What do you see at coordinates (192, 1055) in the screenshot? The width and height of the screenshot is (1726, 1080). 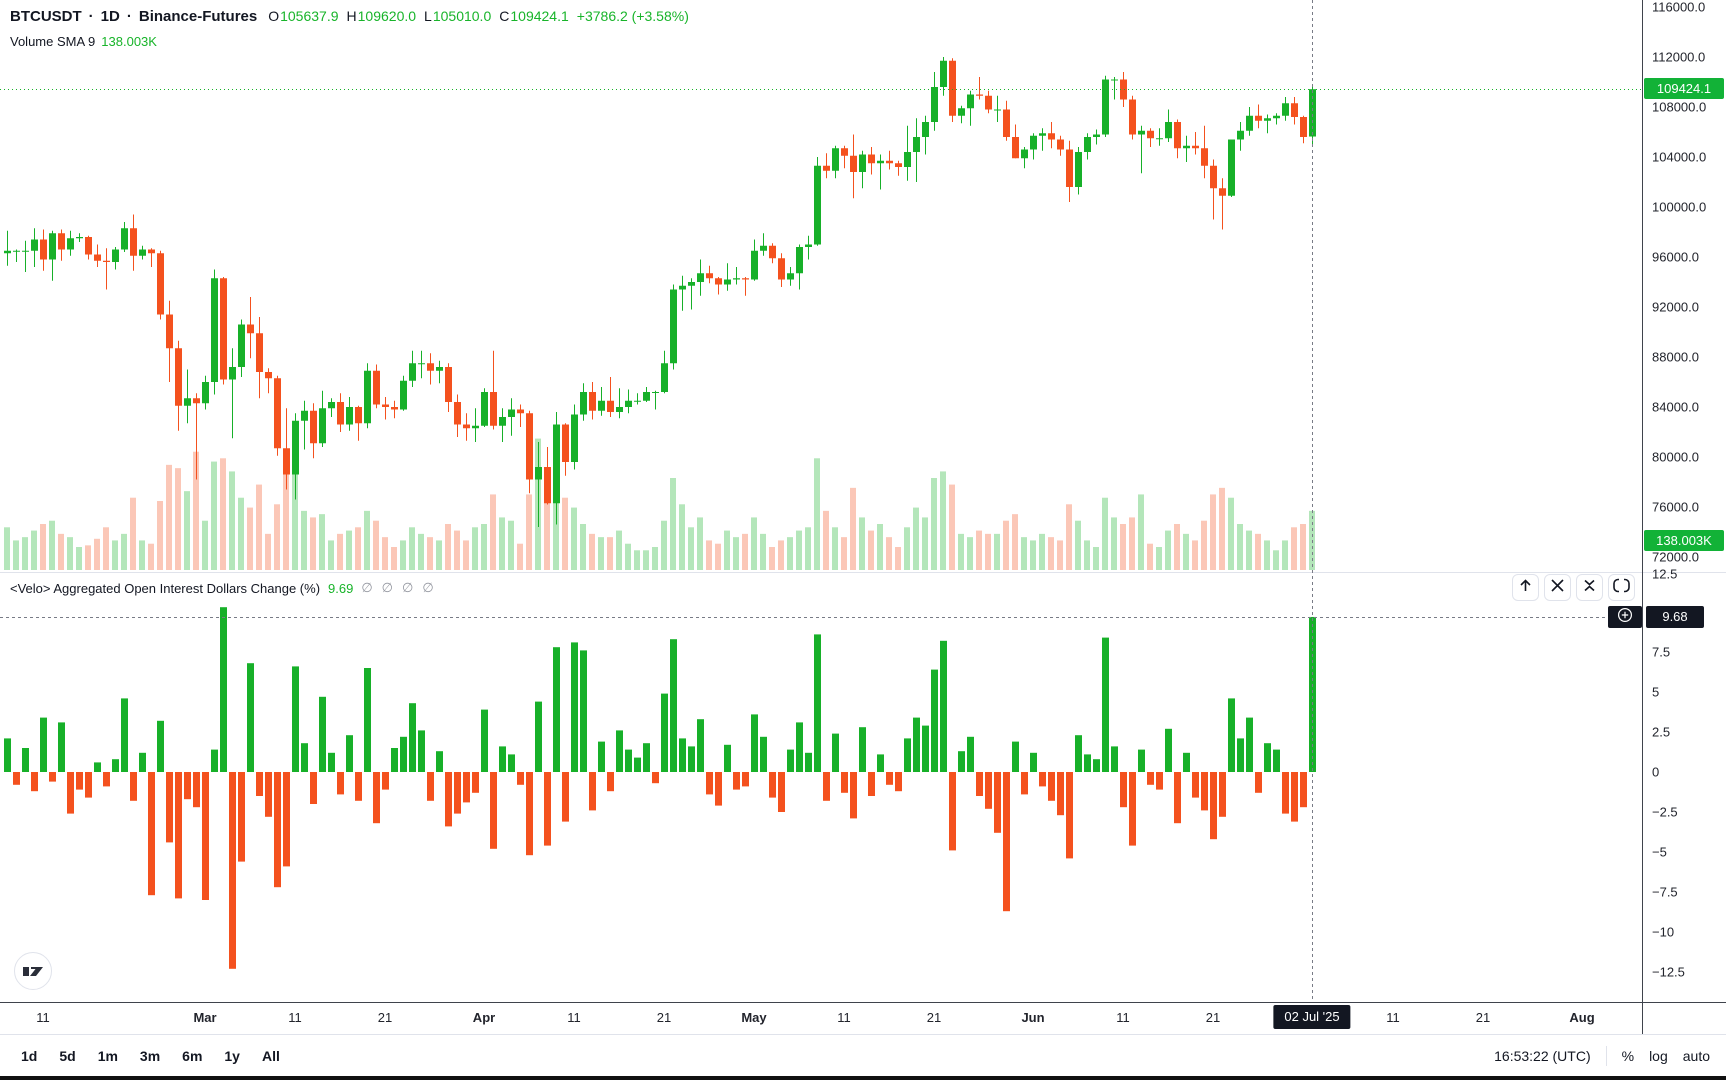 I see `range-button-6m: 6m` at bounding box center [192, 1055].